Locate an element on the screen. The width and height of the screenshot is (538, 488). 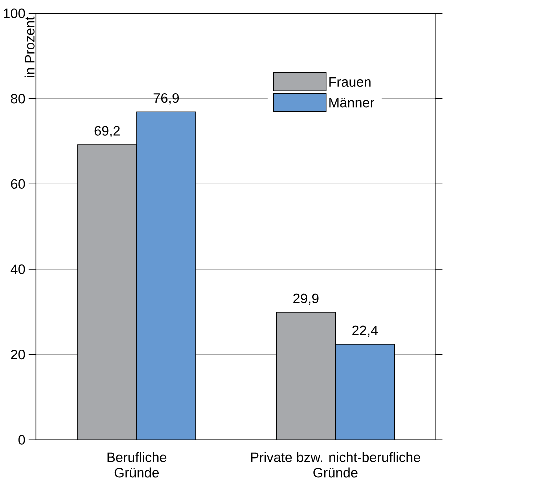
data-label: 29,9 is located at coordinates (306, 300).